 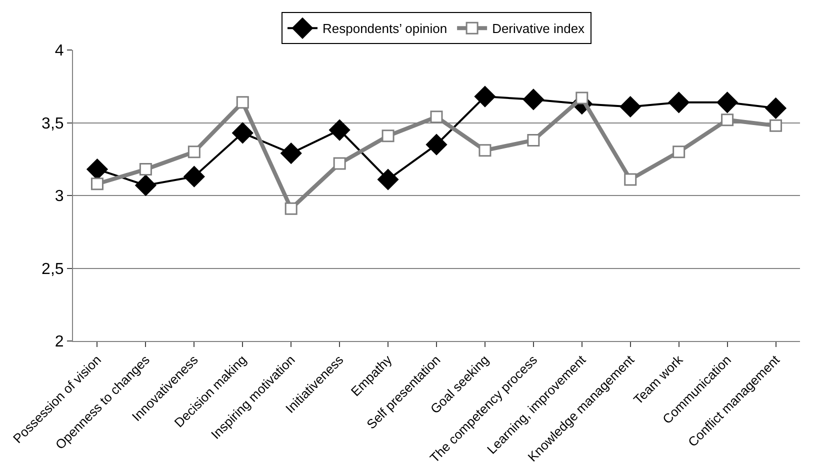 I want to click on legend-label: Respondents’ opinion, so click(x=385, y=28).